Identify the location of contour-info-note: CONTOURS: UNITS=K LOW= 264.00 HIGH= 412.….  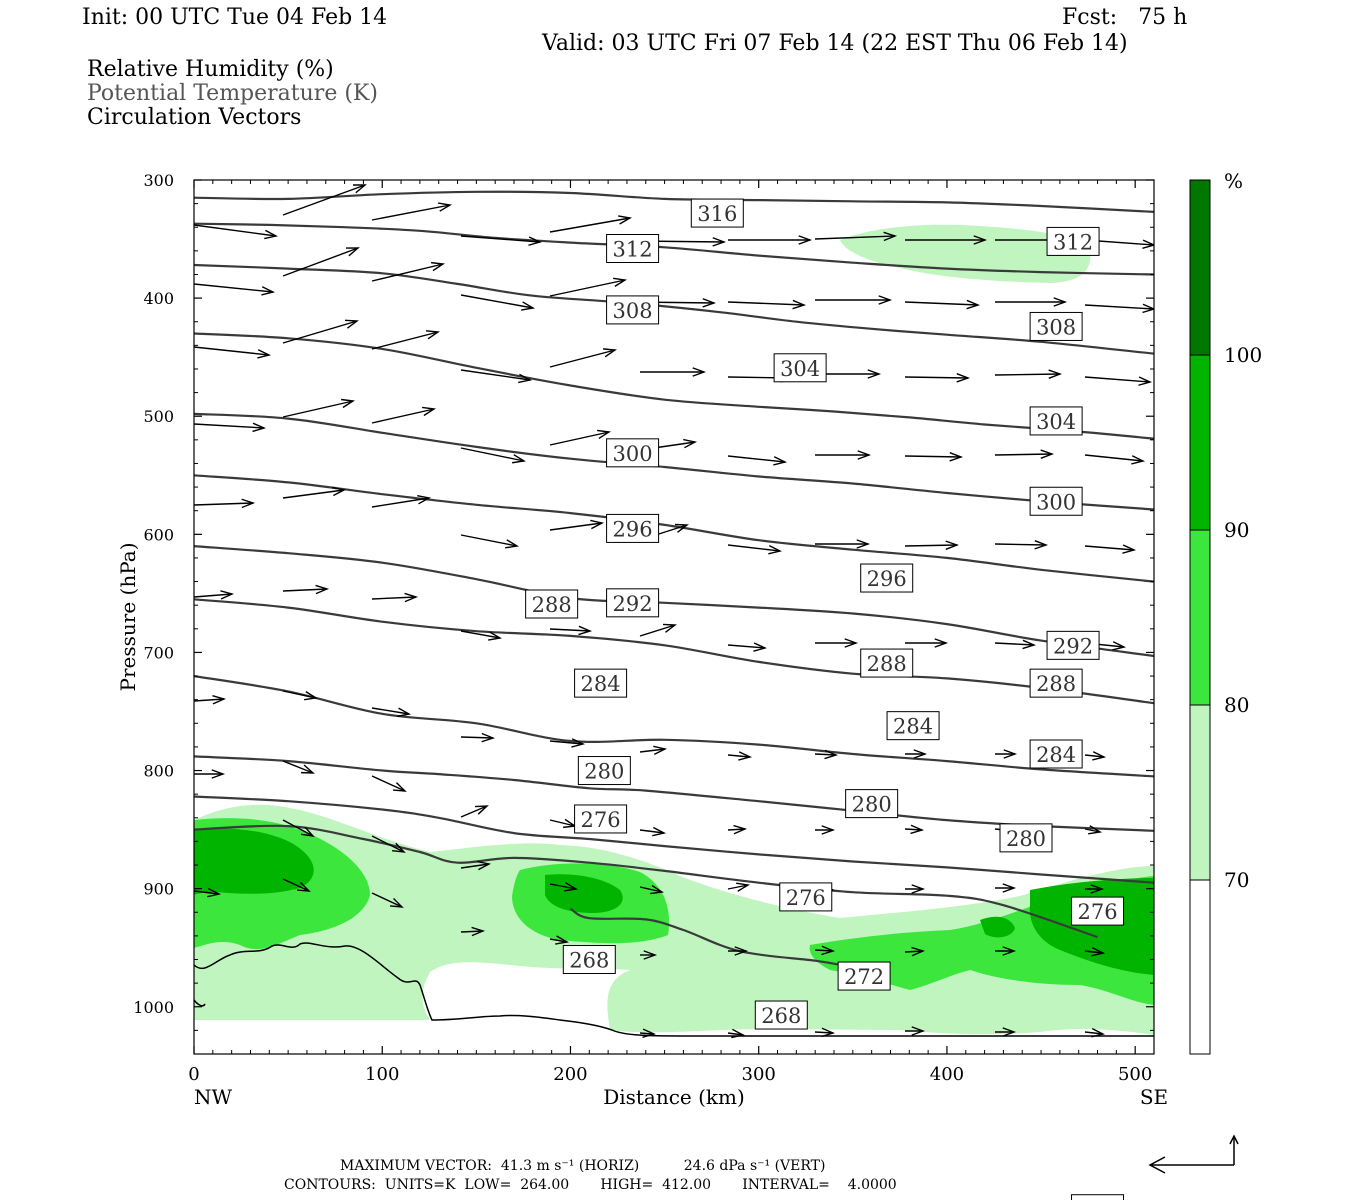
(590, 1185).